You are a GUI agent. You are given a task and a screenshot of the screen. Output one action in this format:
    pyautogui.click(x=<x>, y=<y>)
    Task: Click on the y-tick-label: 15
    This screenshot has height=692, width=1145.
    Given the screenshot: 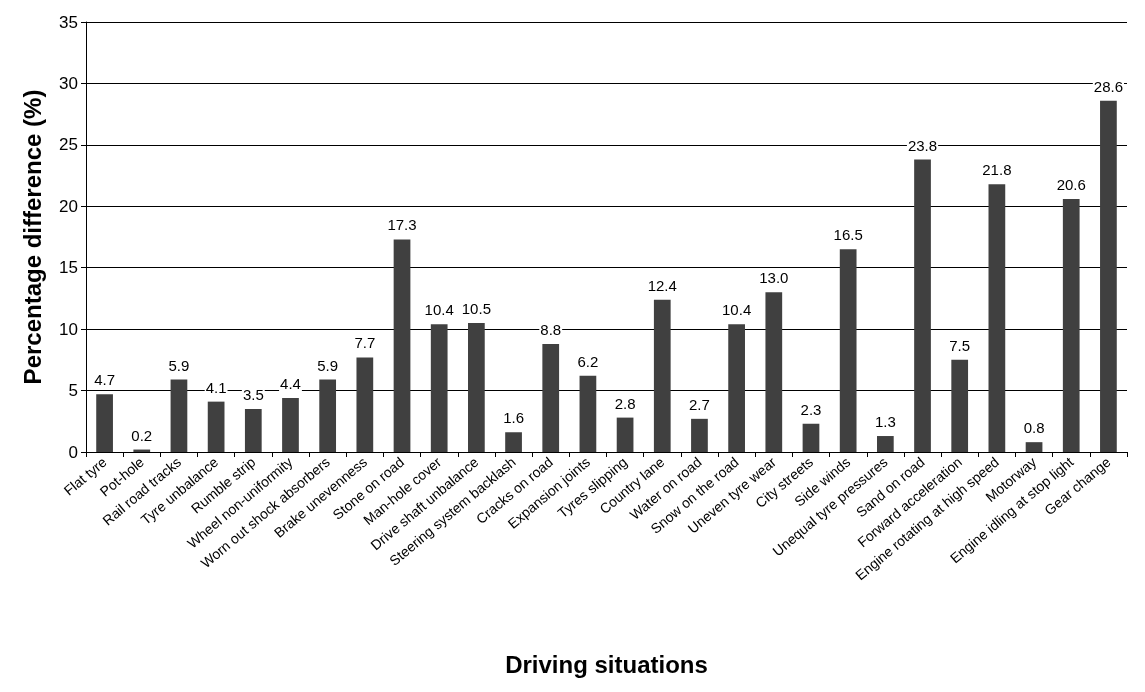 What is the action you would take?
    pyautogui.click(x=68, y=268)
    